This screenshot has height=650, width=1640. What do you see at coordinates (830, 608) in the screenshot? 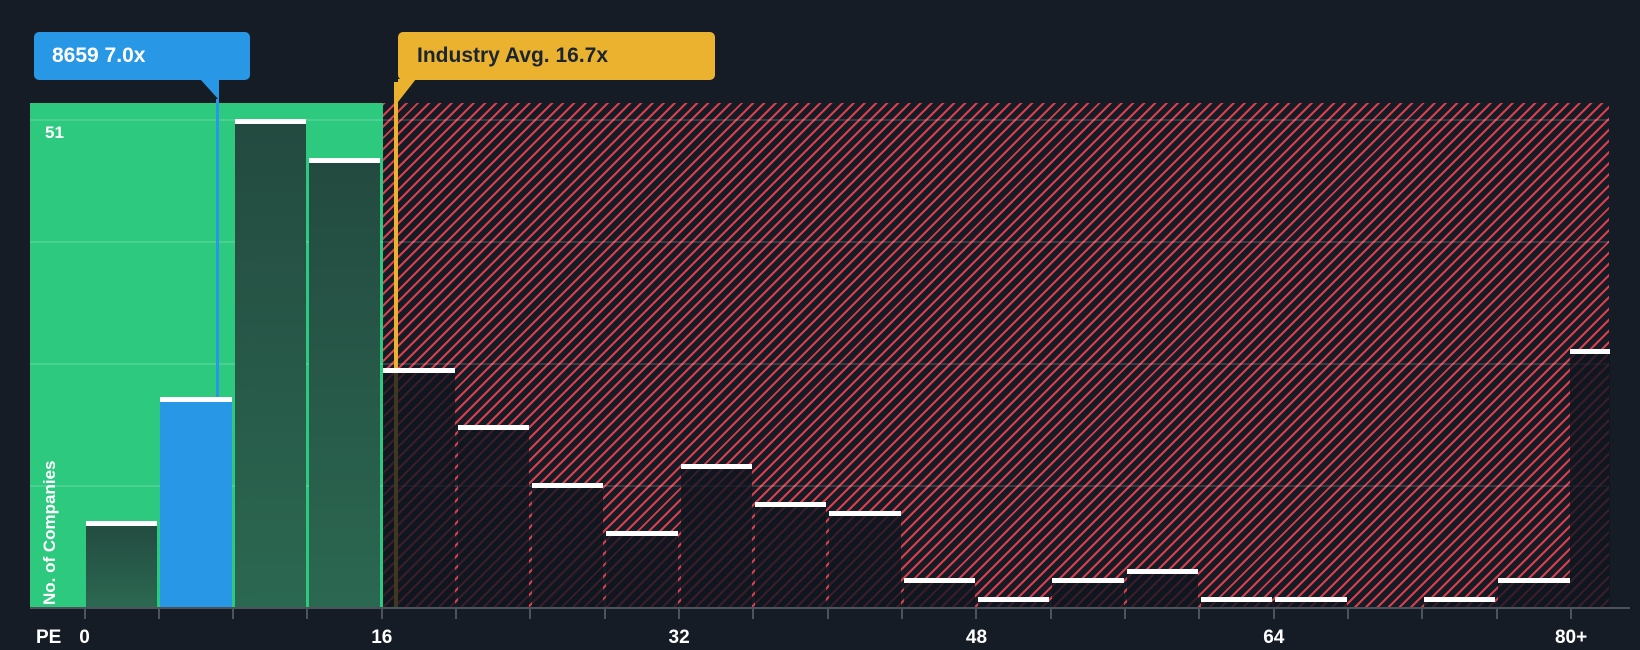
I see `x-axis-line` at bounding box center [830, 608].